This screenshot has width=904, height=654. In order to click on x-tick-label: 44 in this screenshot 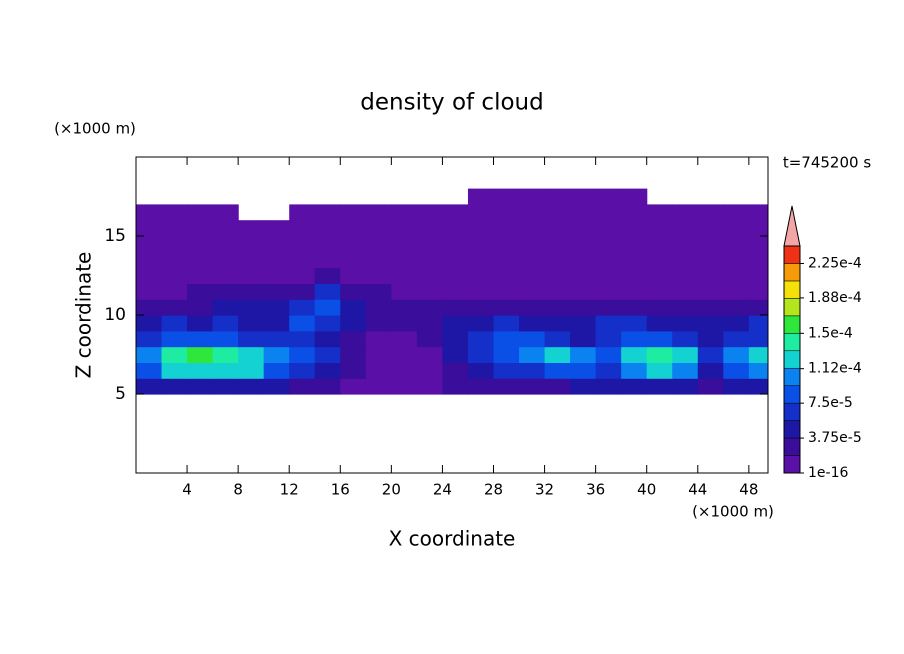, I will do `click(697, 490)`.